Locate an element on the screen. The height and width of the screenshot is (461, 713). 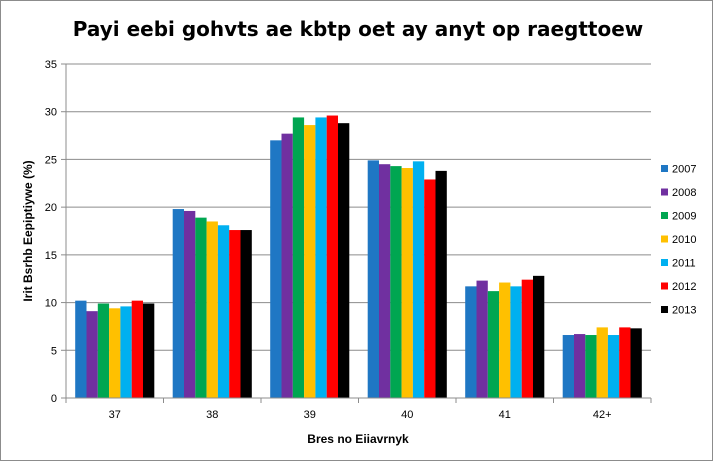
y-tick-label: 25 is located at coordinates (51, 160).